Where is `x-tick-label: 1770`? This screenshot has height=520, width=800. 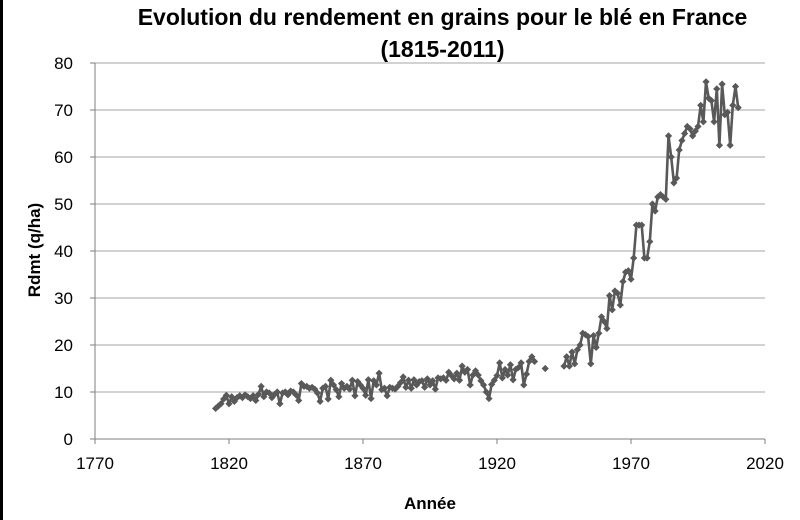 x-tick-label: 1770 is located at coordinates (95, 463).